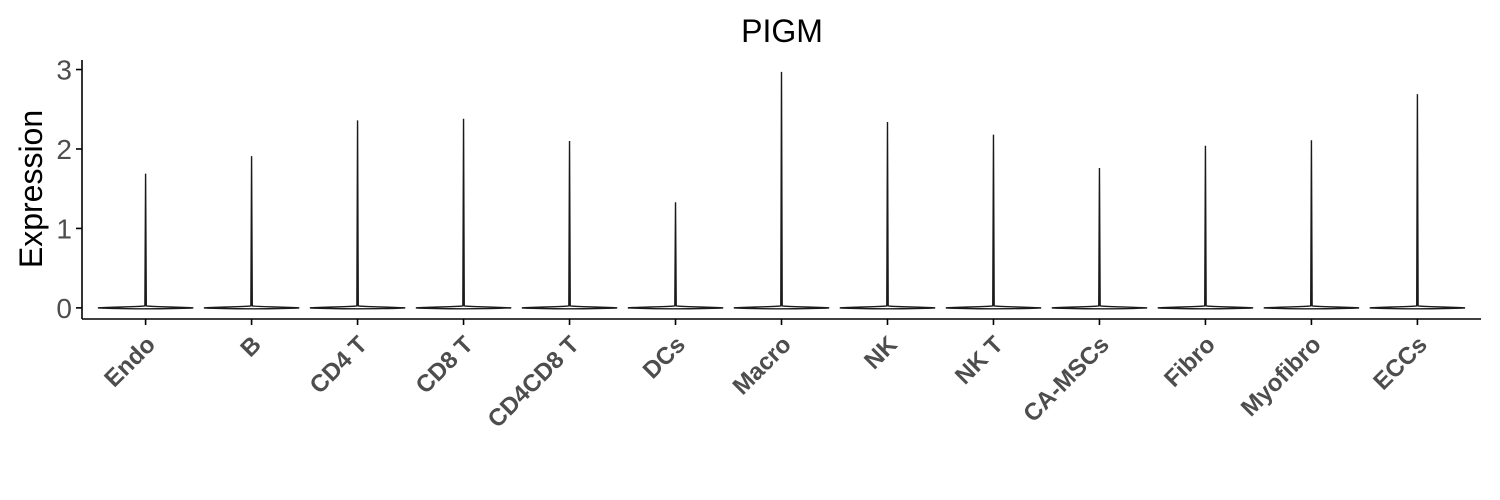 This screenshot has width=1500, height=500. I want to click on x-tick-label: CD4 T, so click(339, 365).